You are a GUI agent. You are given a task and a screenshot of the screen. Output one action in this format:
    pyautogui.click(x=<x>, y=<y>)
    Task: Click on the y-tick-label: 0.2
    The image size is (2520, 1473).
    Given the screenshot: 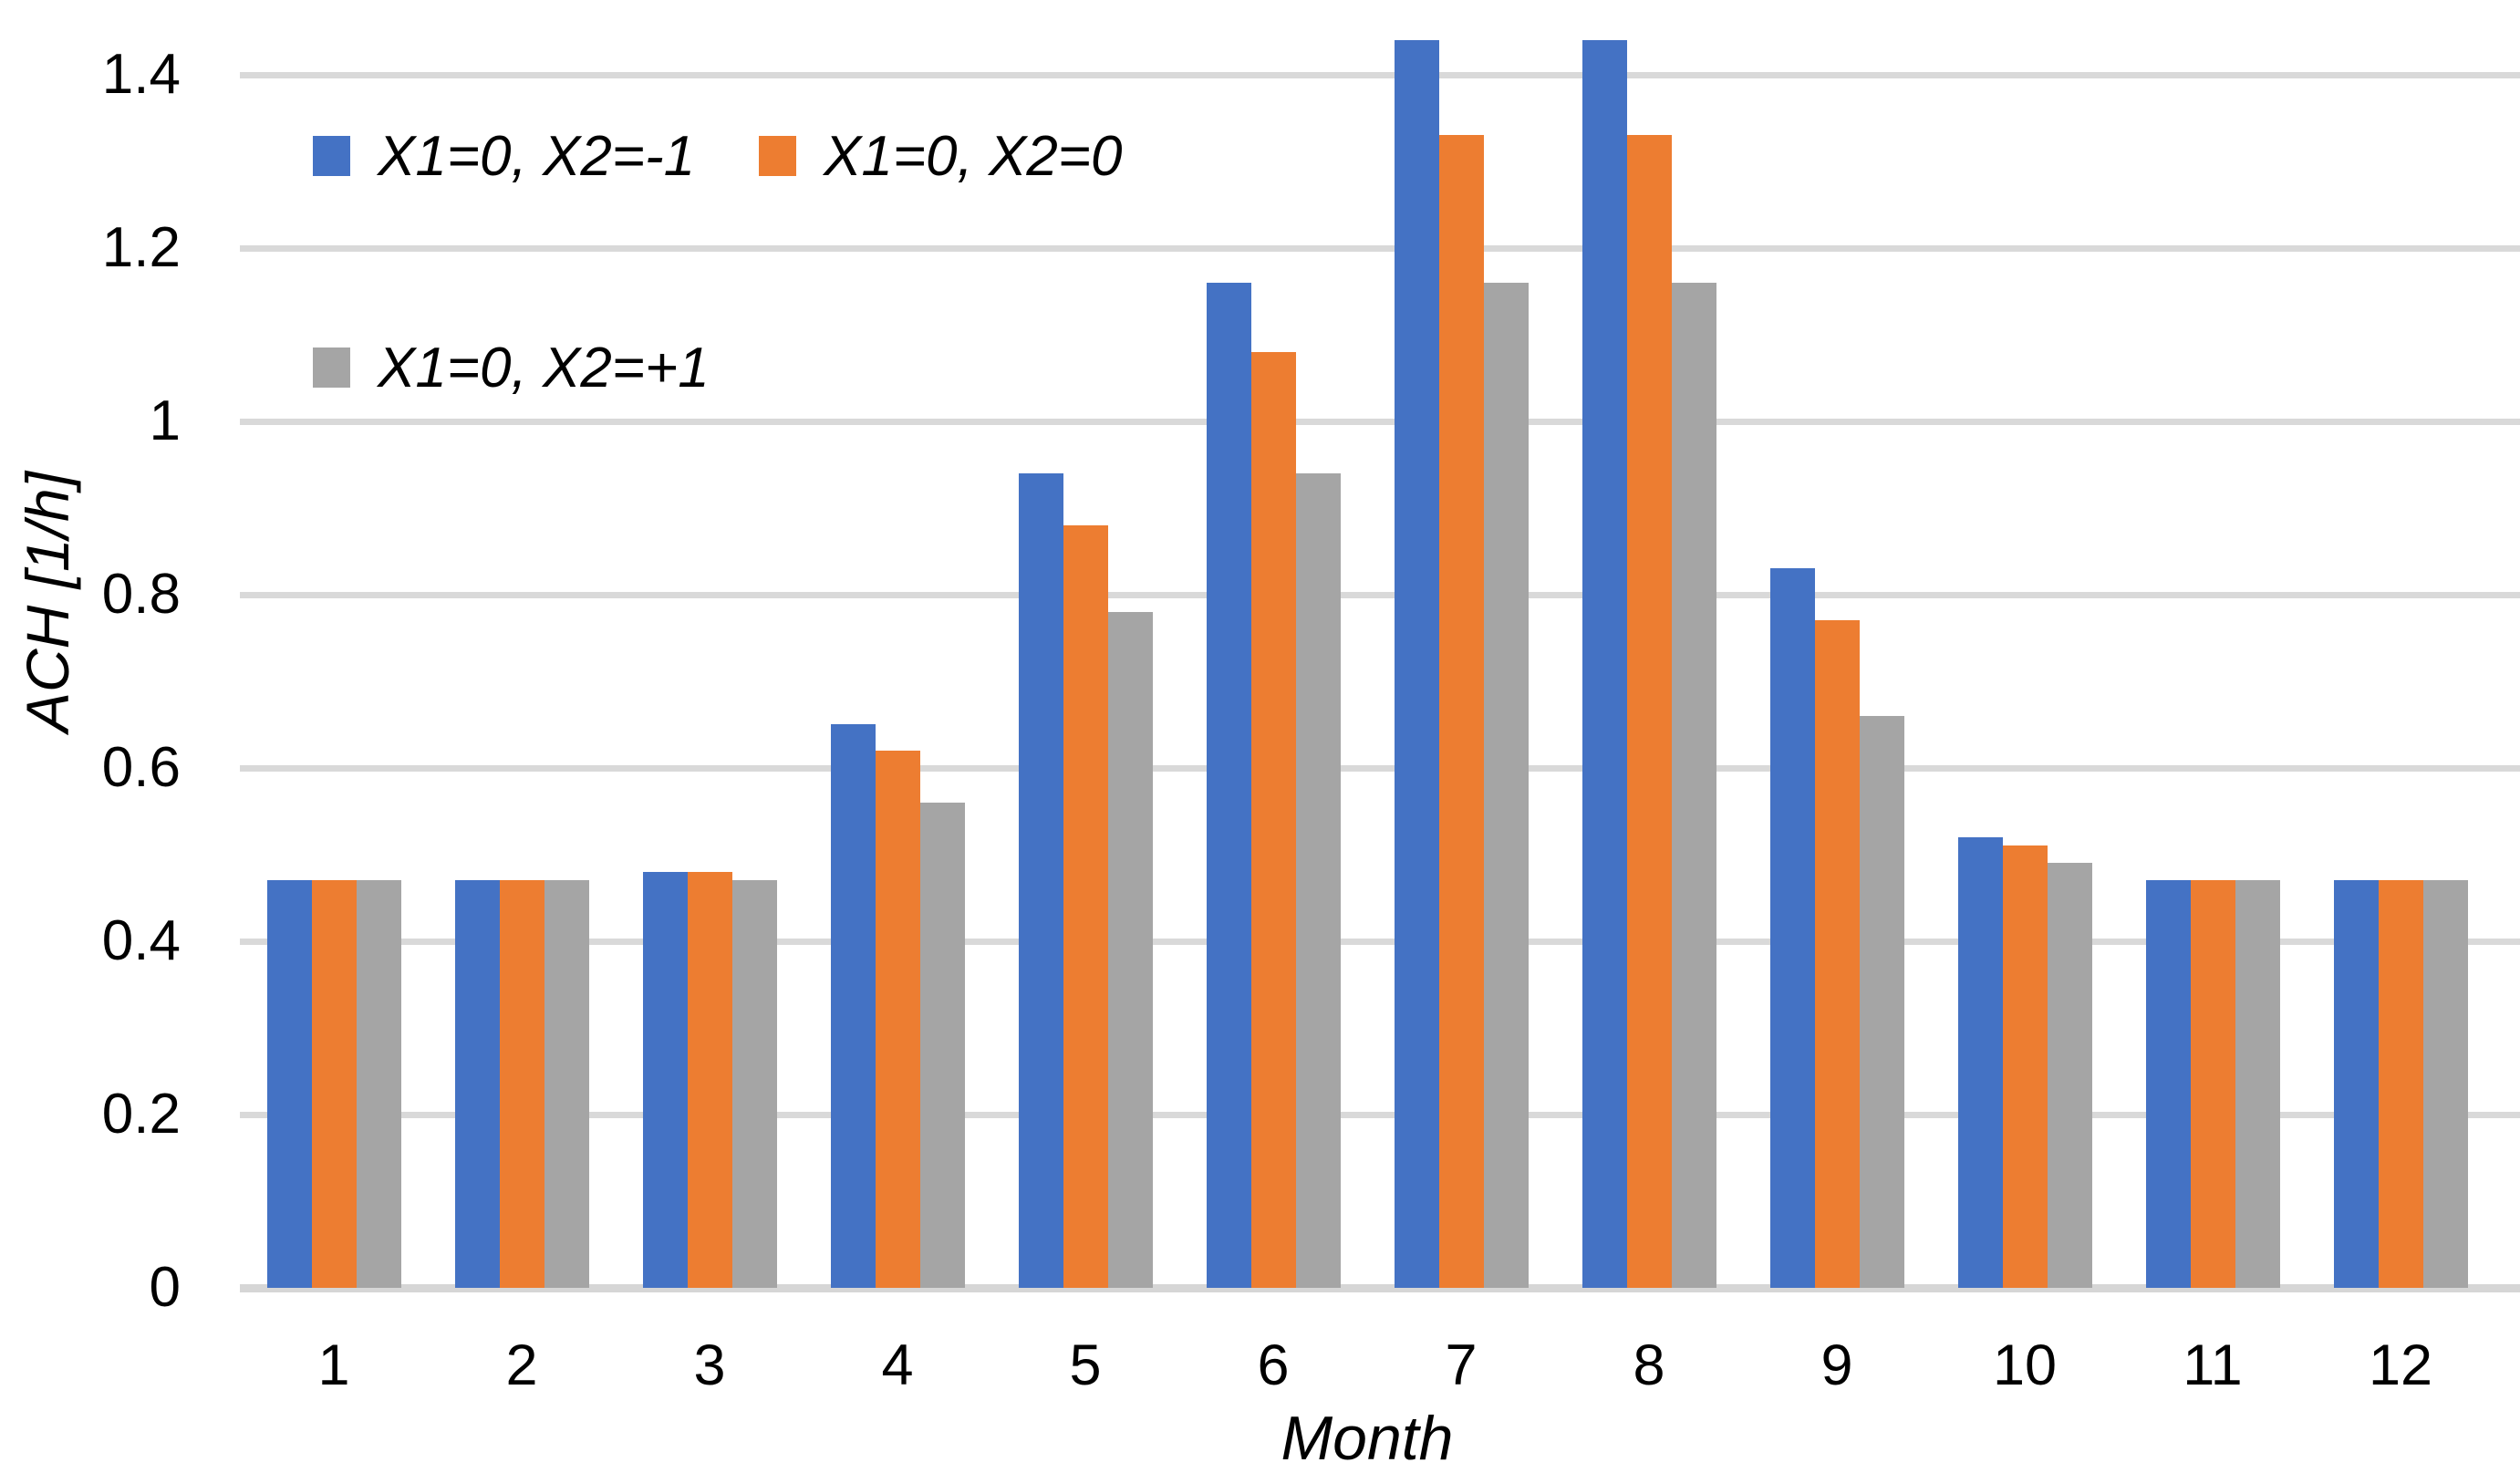 What is the action you would take?
    pyautogui.click(x=141, y=1114)
    